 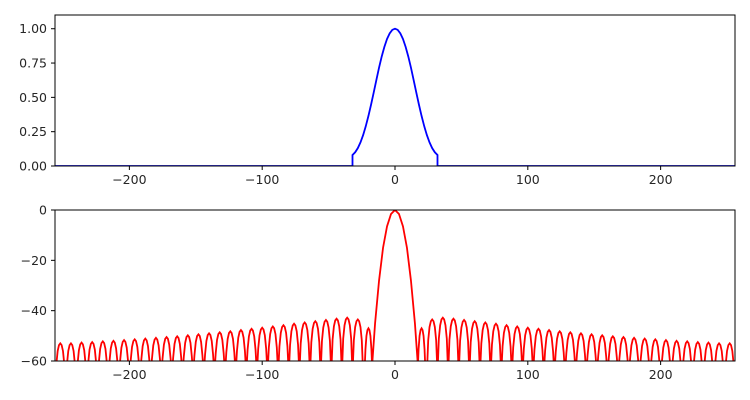 I want to click on top-x-tick-label: 0, so click(x=395, y=179).